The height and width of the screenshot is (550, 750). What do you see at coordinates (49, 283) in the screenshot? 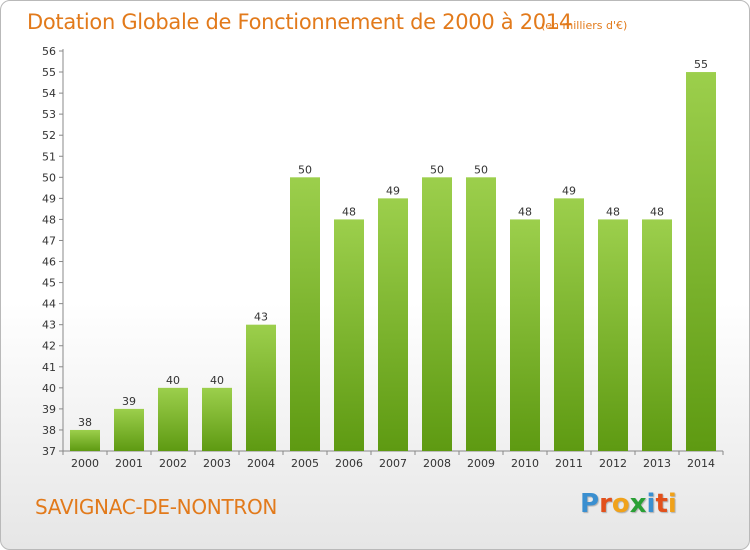
I see `y-tick-label: 45` at bounding box center [49, 283].